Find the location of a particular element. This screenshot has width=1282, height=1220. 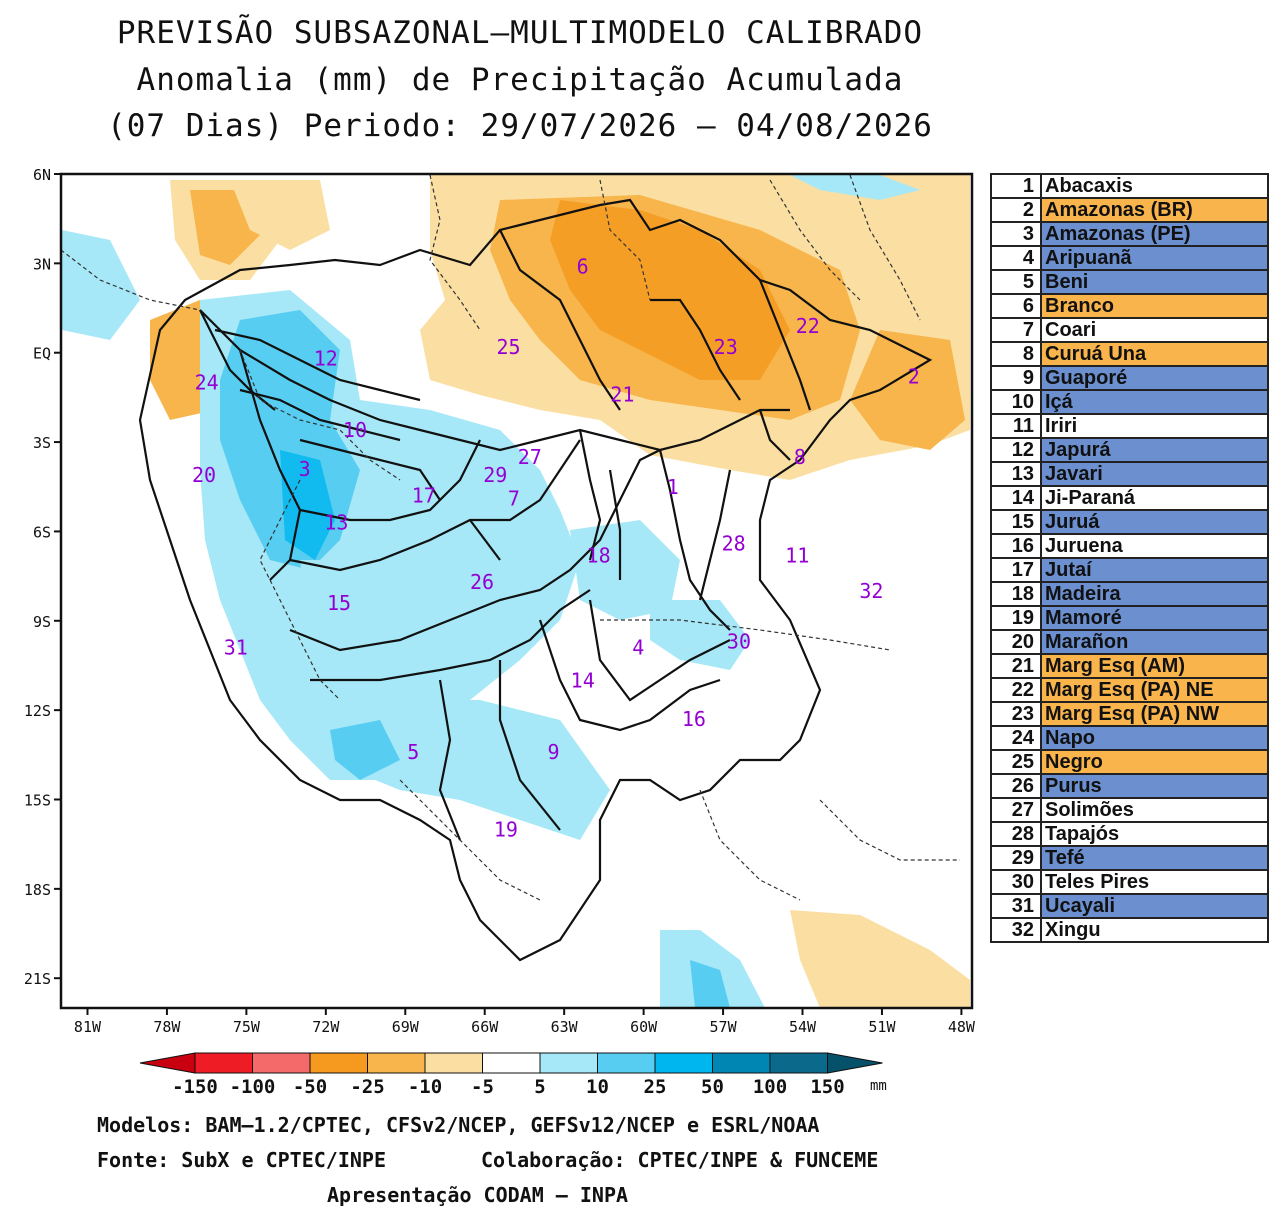

legend-number: 3 is located at coordinates (1016, 234).